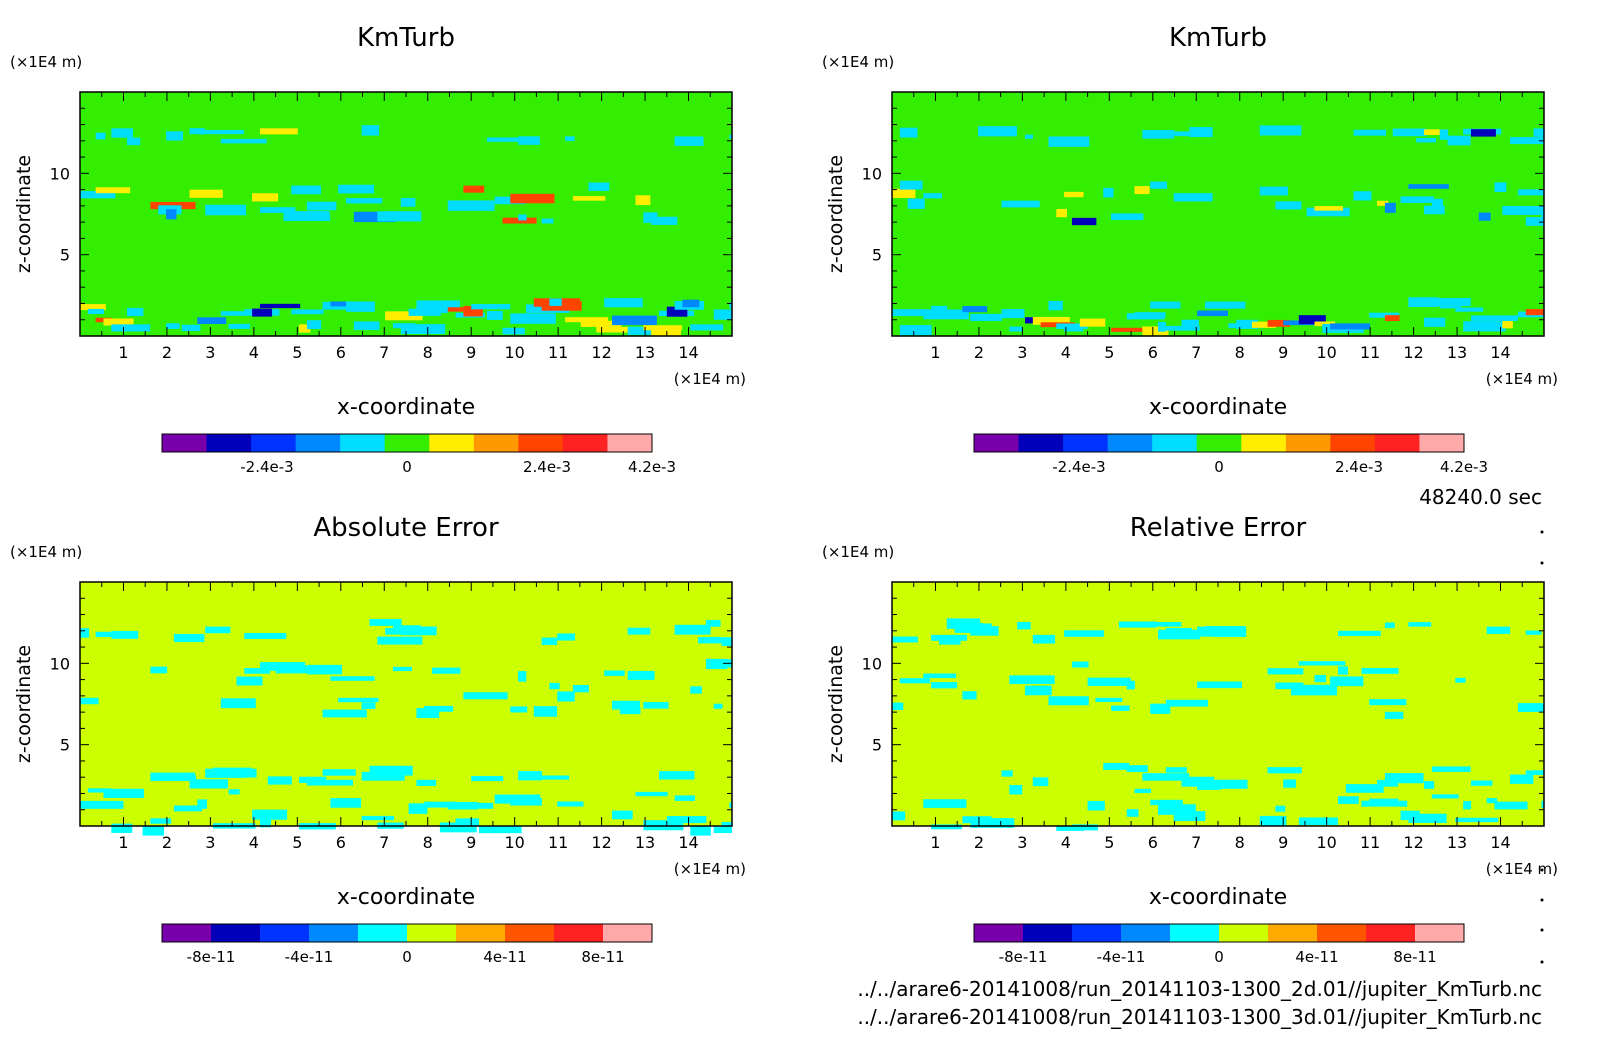 This screenshot has height=1054, width=1604. I want to click on x-tick-label: 10, so click(514, 842).